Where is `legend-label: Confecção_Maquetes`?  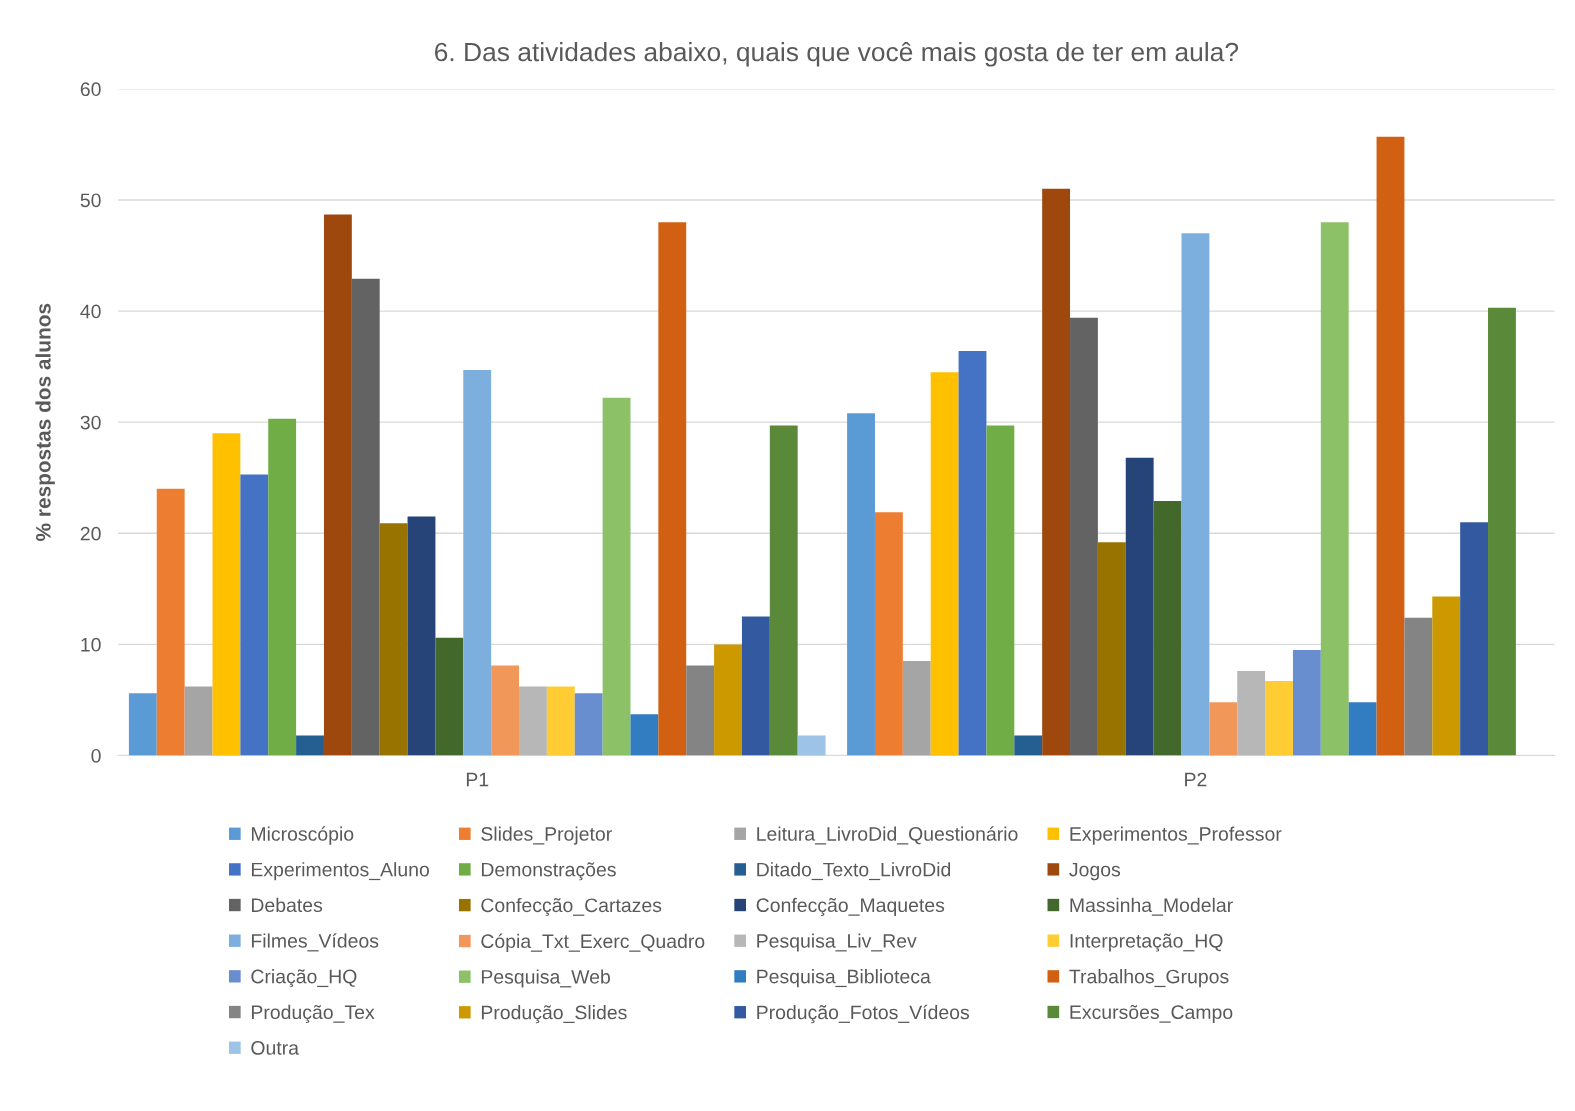 legend-label: Confecção_Maquetes is located at coordinates (850, 906).